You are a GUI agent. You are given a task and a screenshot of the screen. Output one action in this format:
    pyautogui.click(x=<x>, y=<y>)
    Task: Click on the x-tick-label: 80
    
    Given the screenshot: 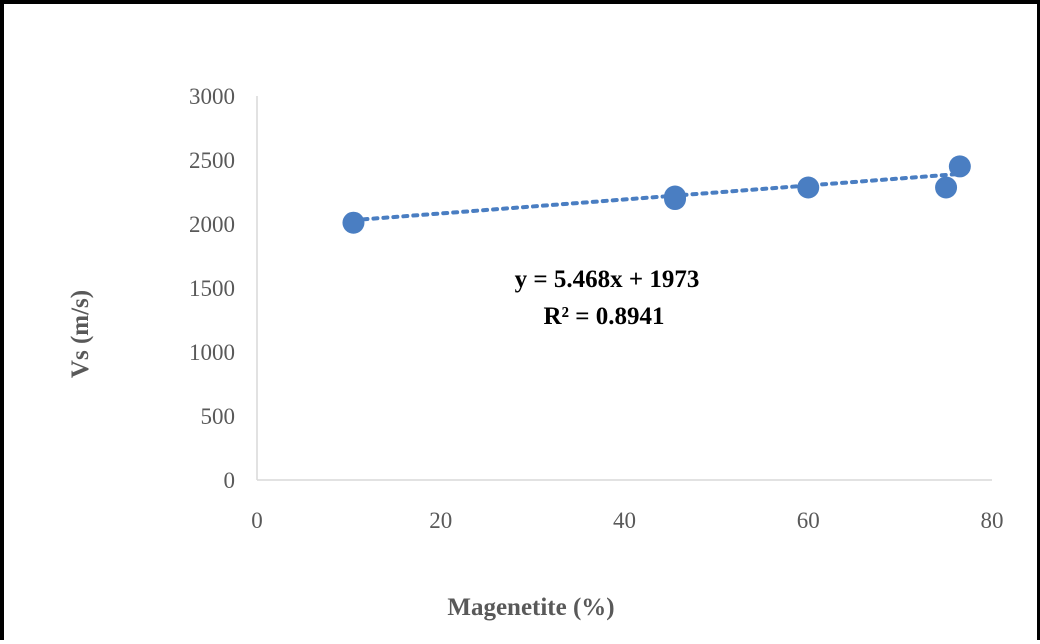 What is the action you would take?
    pyautogui.click(x=992, y=520)
    